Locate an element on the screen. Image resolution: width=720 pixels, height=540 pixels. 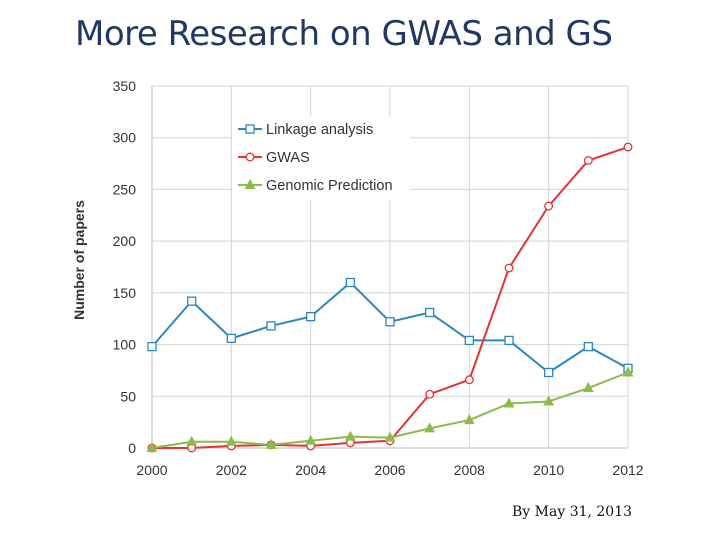
chart-legend: Linkage analysis GWAS Genomic Prediction is located at coordinates (321, 158).